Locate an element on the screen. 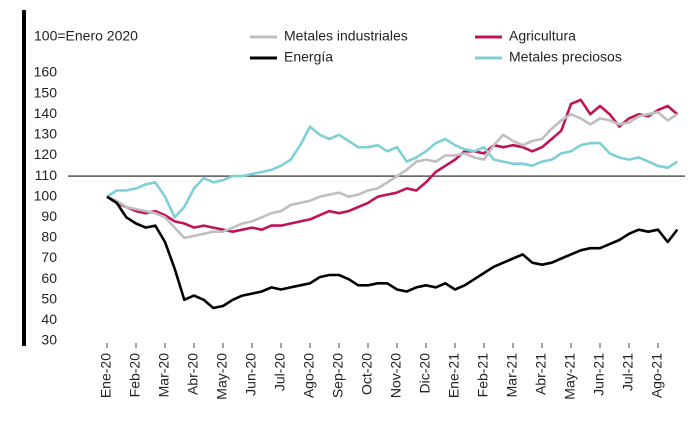 The width and height of the screenshot is (700, 426). y-tick-label: 90 is located at coordinates (49, 216).